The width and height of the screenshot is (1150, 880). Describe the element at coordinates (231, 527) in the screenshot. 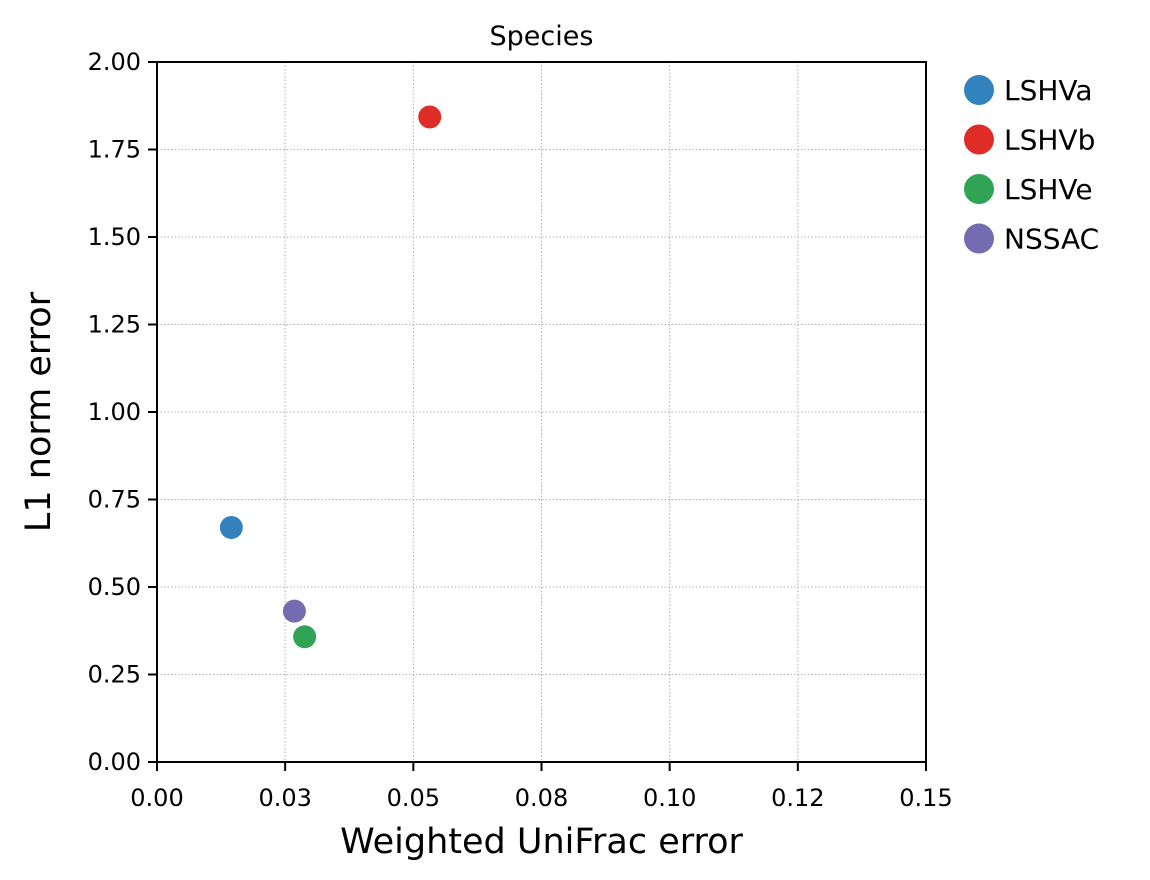

I see `data-point-lshva` at that location.